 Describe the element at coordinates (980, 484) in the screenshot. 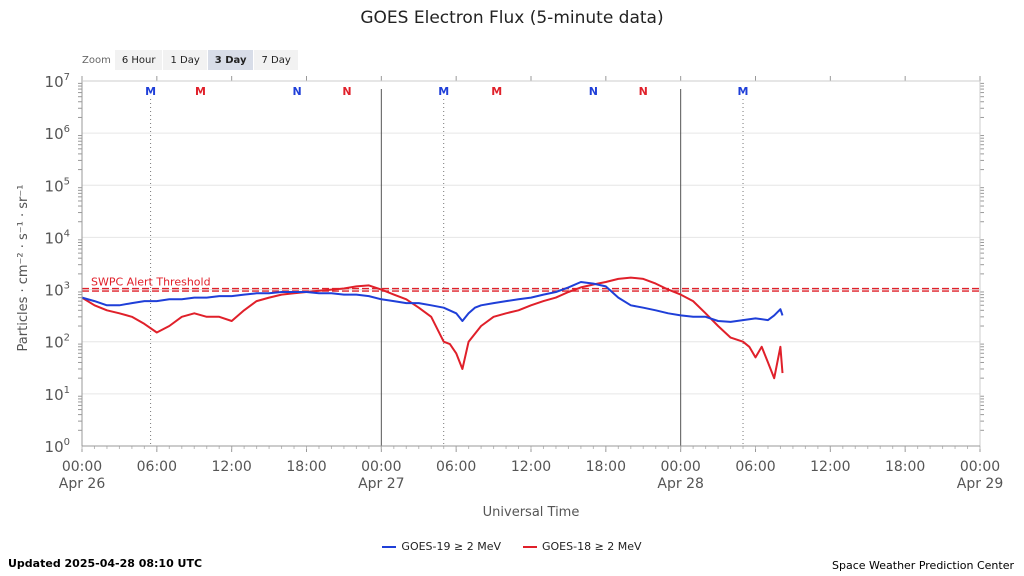

I see `x-tick-date-label: Apr 29` at that location.